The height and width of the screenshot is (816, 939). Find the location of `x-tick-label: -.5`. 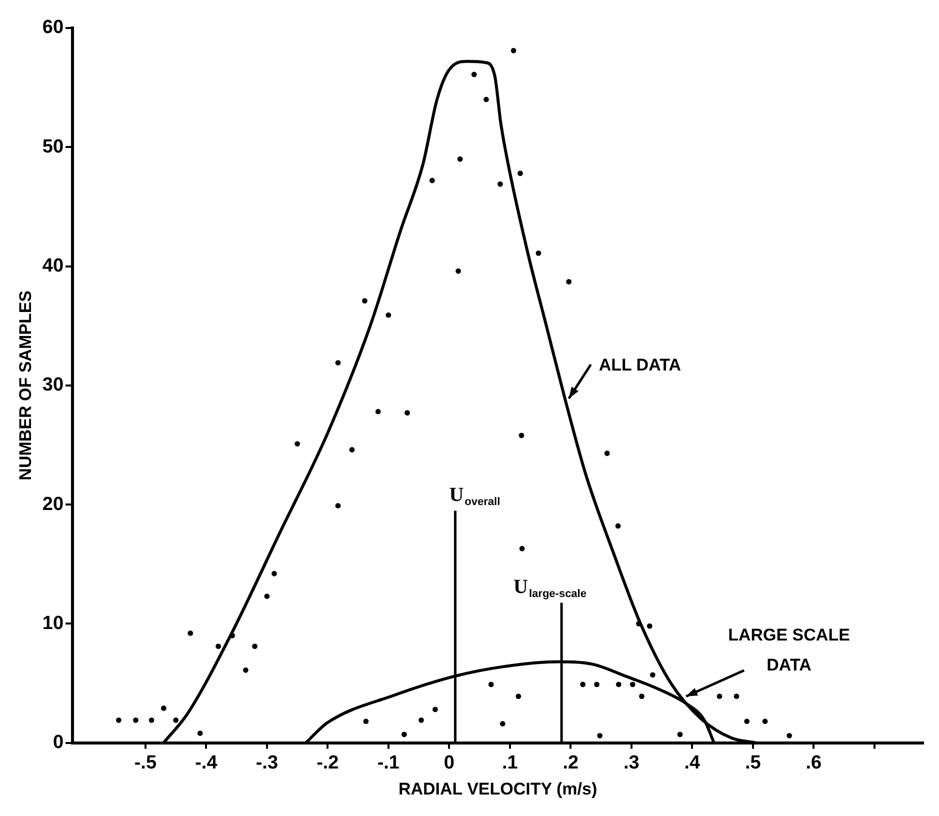

x-tick-label: -.5 is located at coordinates (145, 763).